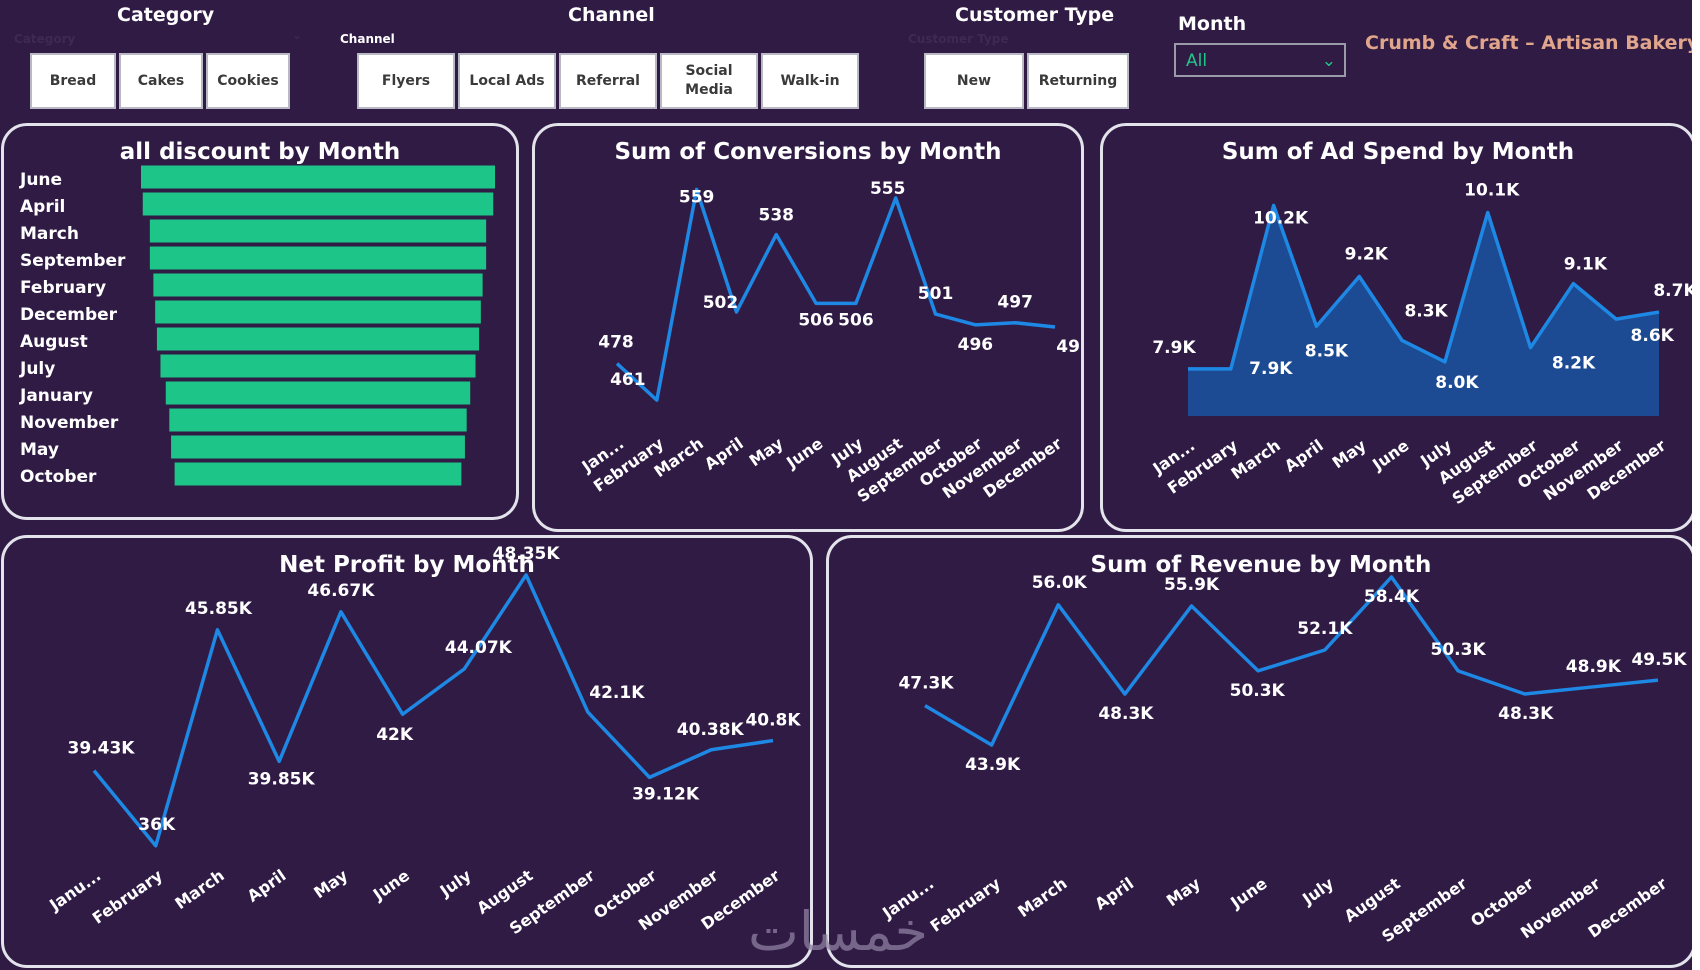 The image size is (1700, 970). Describe the element at coordinates (1317, 891) in the screenshot. I see `x-tick-label: July` at that location.